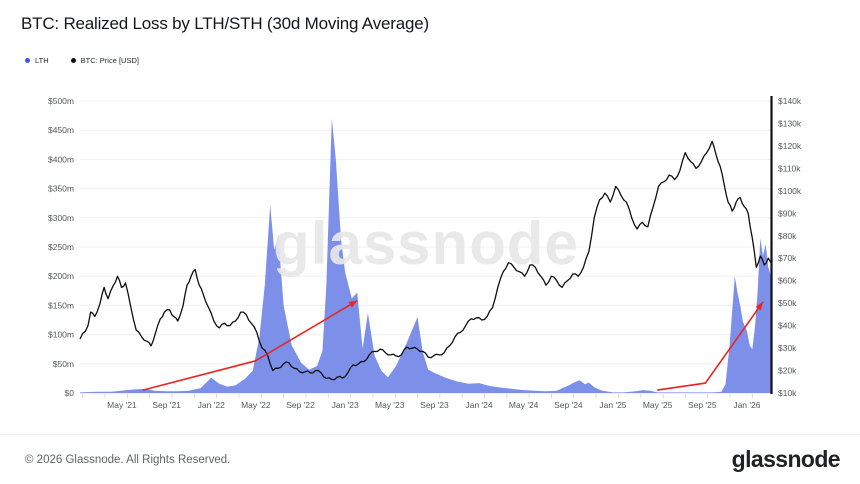 The width and height of the screenshot is (860, 484). I want to click on svg-text: $140k, so click(790, 101).